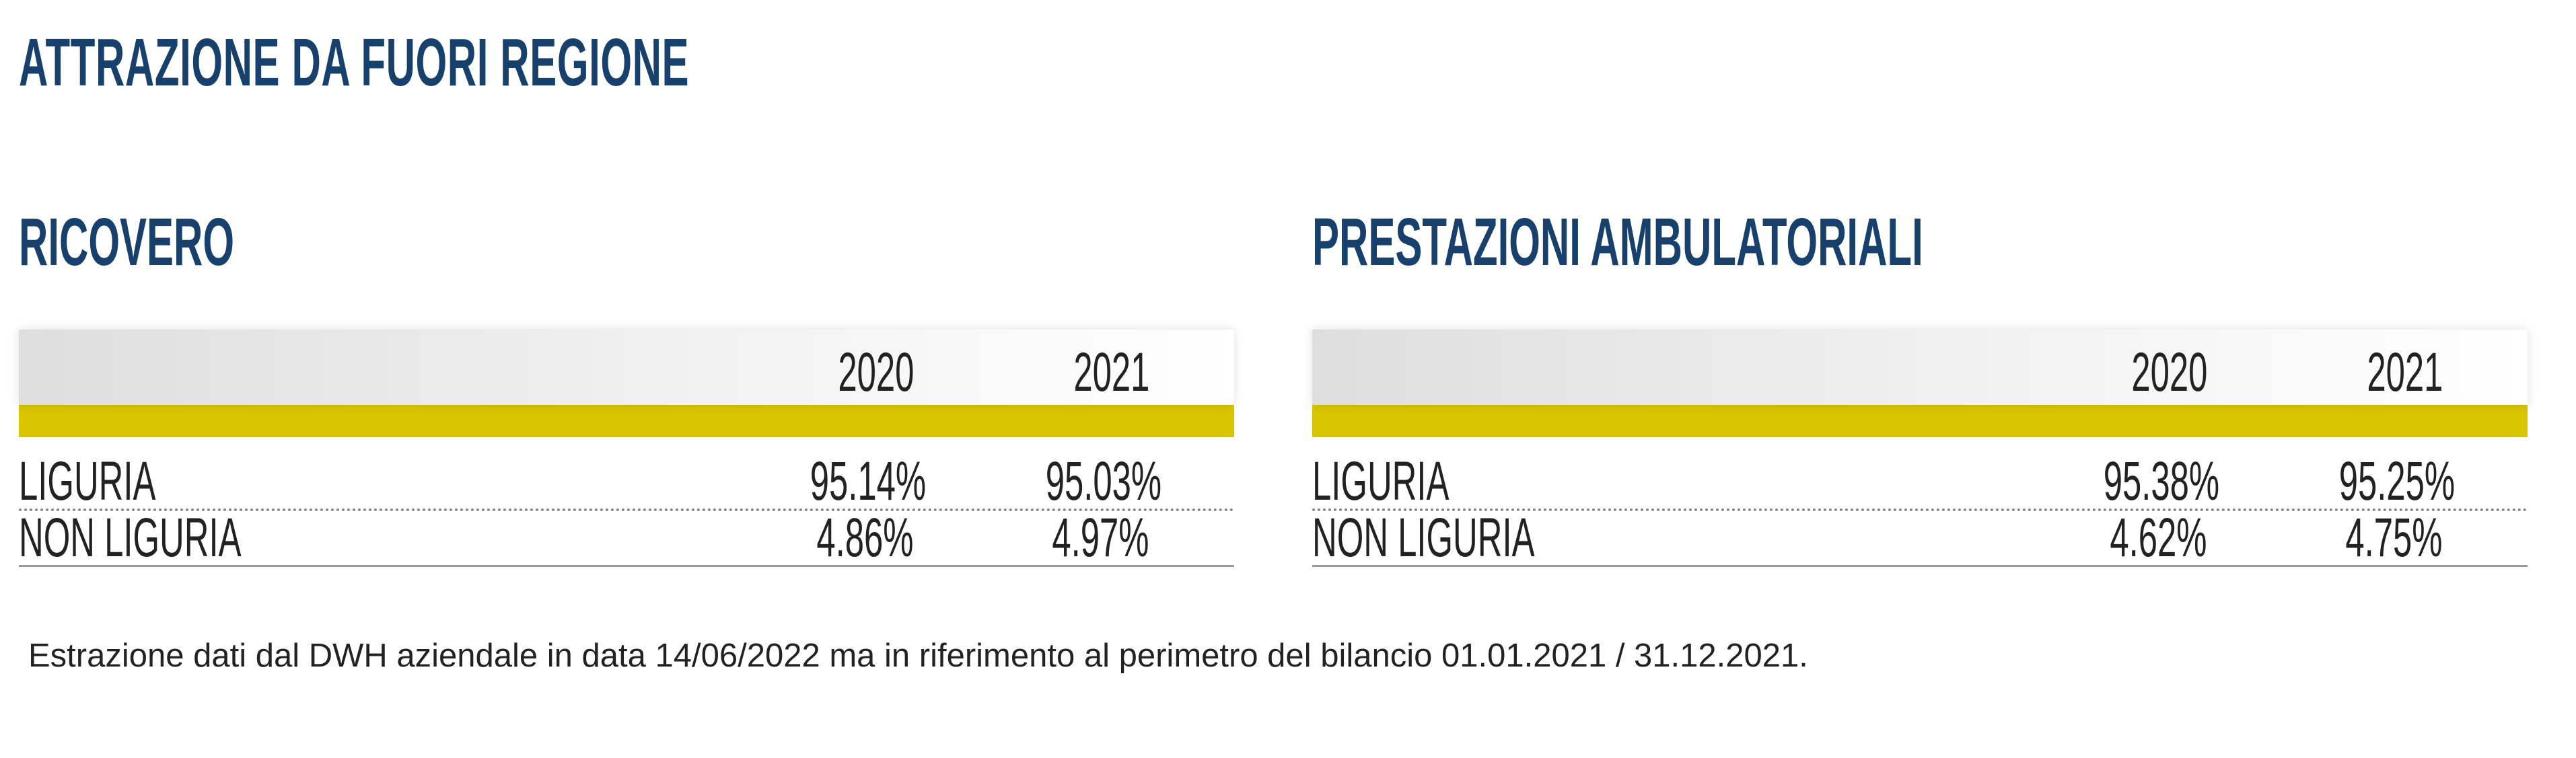 The height and width of the screenshot is (758, 2576). I want to click on table-row: NON LIGURIA 4.86% 4.97%, so click(626, 537).